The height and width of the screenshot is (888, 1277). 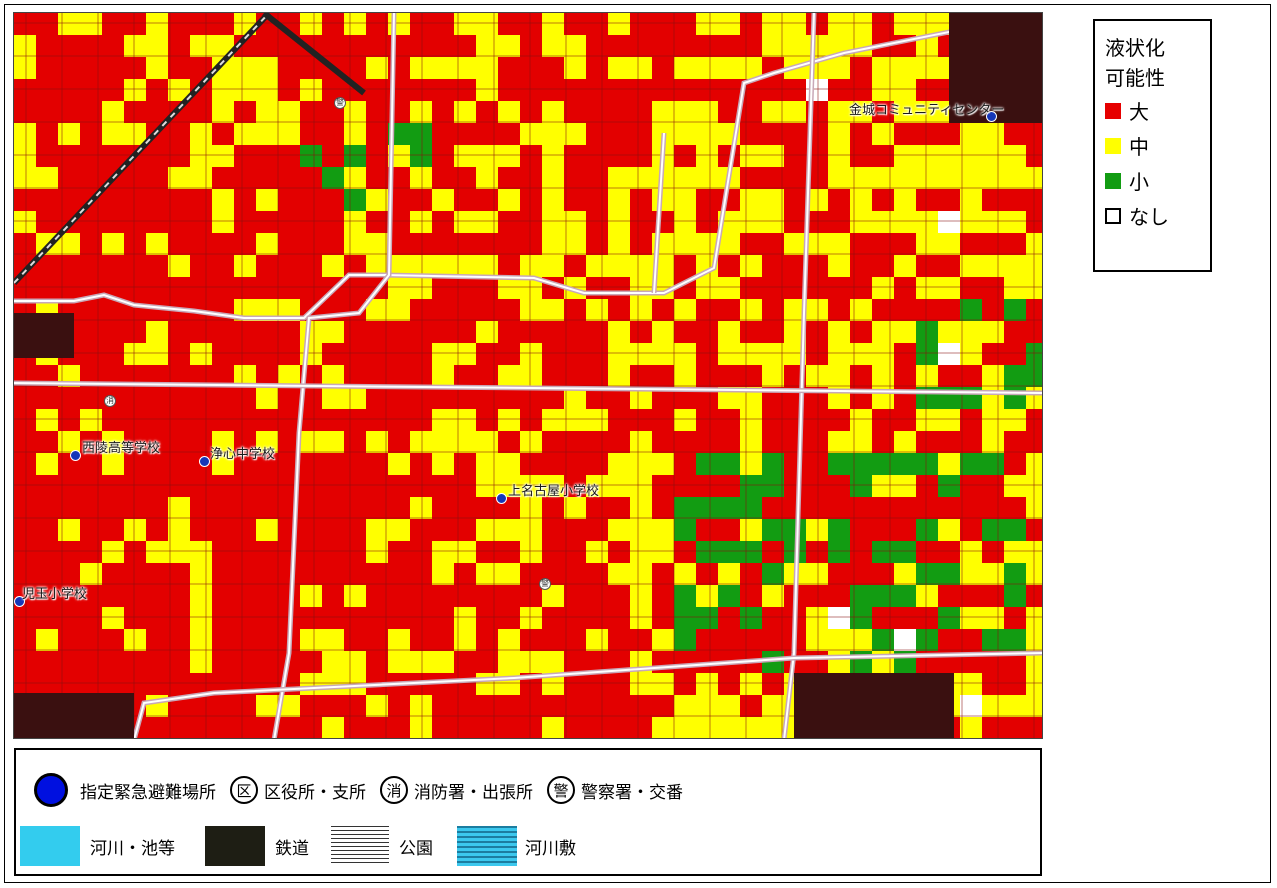 I want to click on park-swatch-icon, so click(x=360, y=846).